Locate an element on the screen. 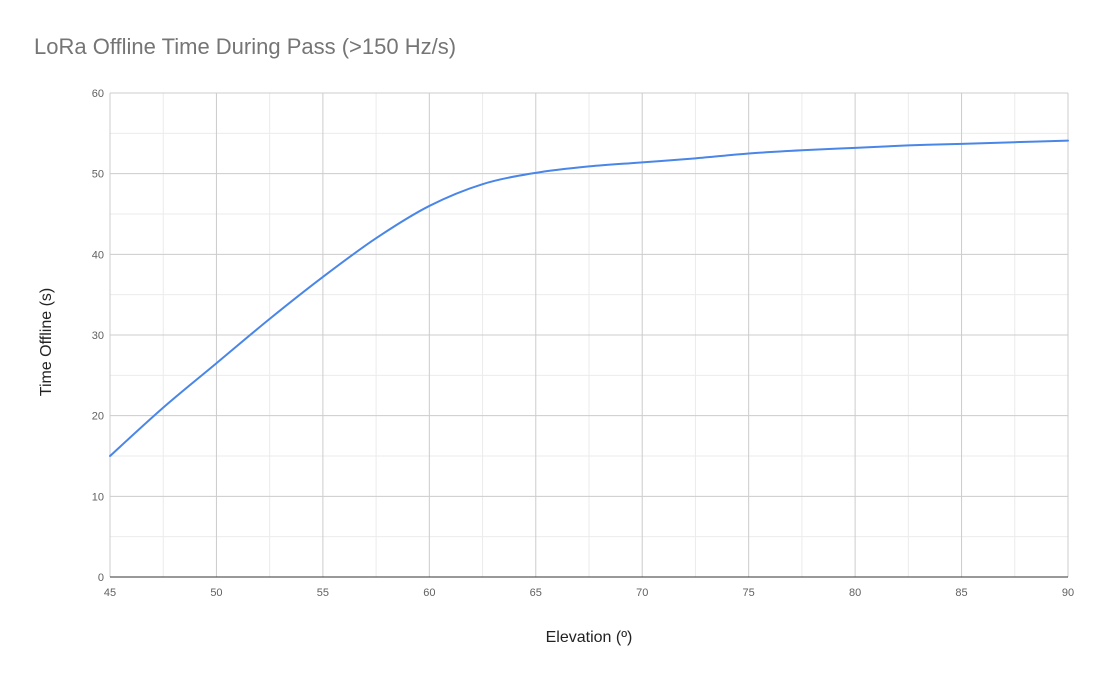 Image resolution: width=1103 pixels, height=682 pixels. x-tick-label: 55 is located at coordinates (323, 593).